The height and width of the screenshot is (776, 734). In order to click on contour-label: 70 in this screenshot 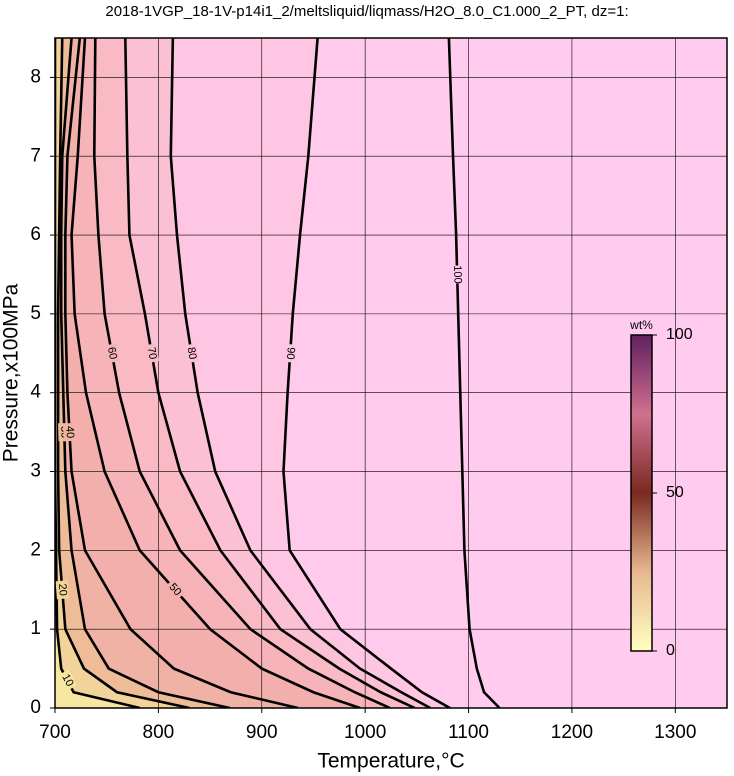, I will do `click(152, 353)`.